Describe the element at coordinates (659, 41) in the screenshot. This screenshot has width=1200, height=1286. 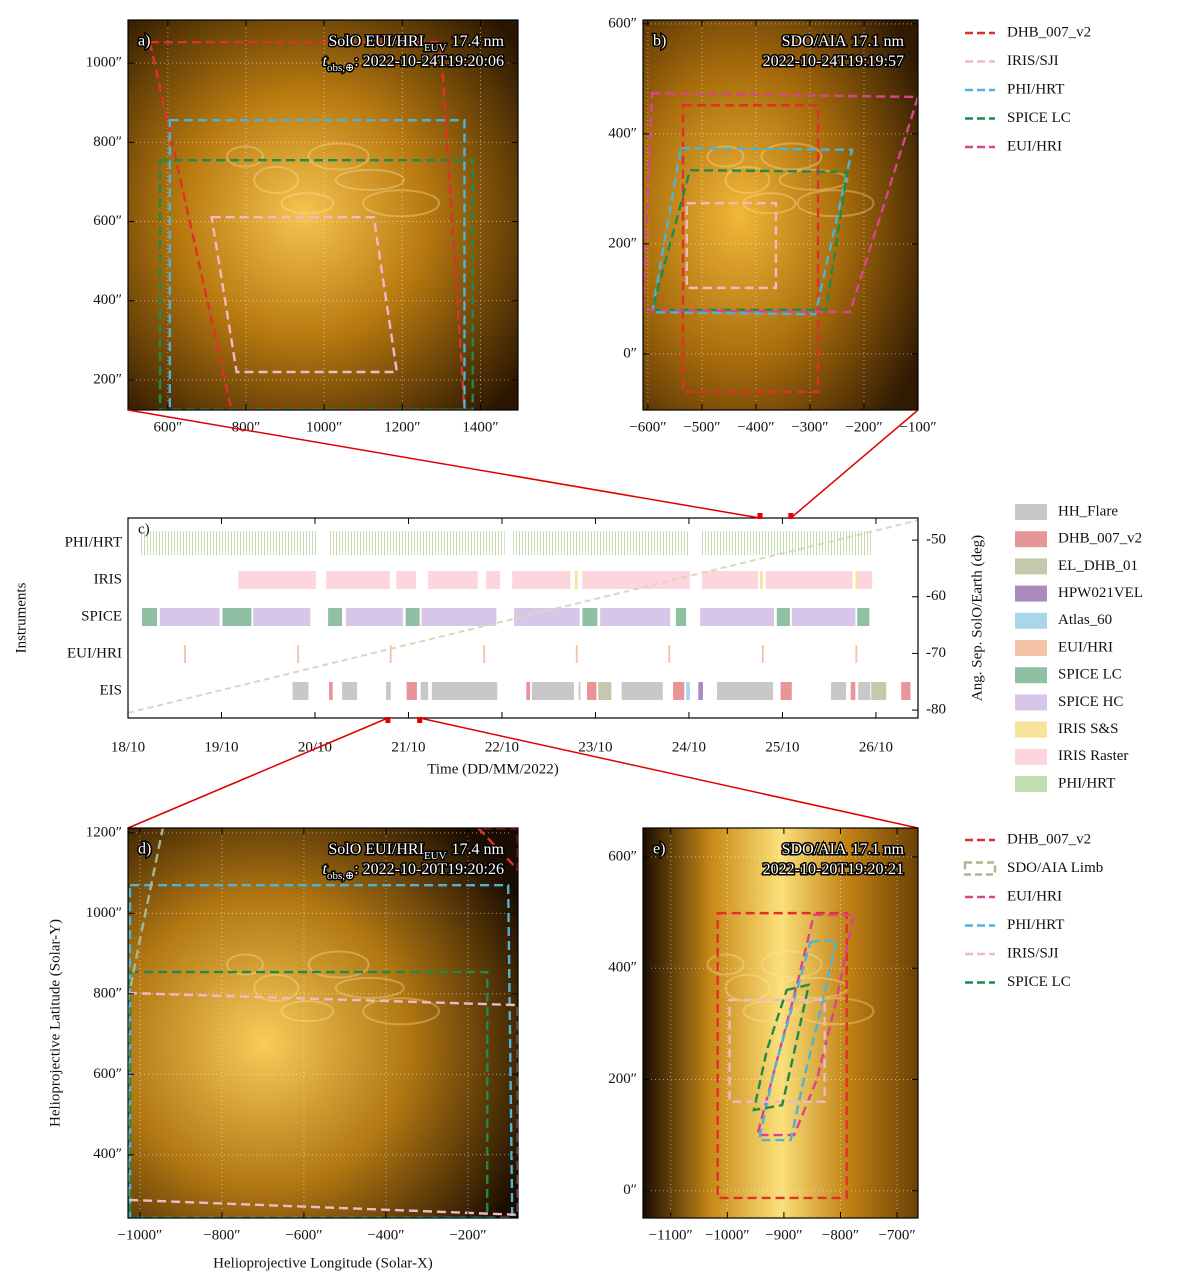
I see `panel-label: b)` at that location.